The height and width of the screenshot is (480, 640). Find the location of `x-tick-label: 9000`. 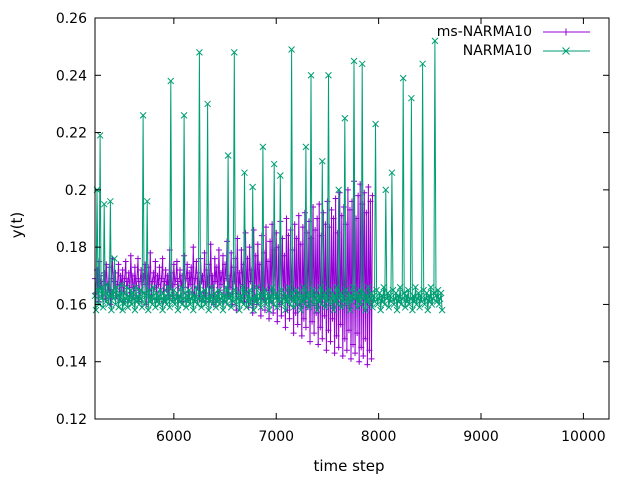

x-tick-label: 9000 is located at coordinates (481, 437).